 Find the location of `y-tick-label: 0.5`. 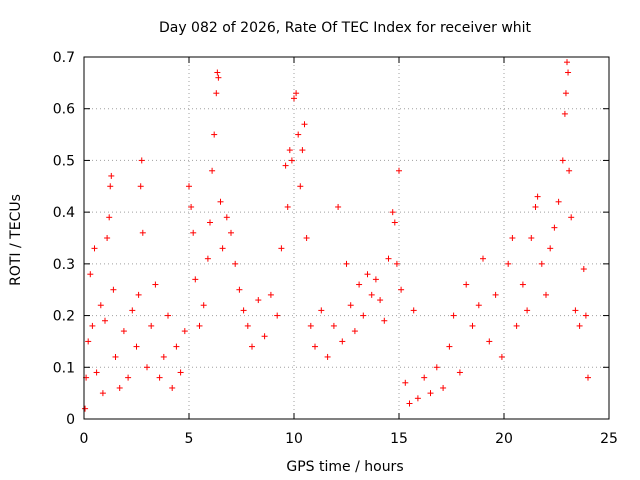

y-tick-label: 0.5 is located at coordinates (64, 161).